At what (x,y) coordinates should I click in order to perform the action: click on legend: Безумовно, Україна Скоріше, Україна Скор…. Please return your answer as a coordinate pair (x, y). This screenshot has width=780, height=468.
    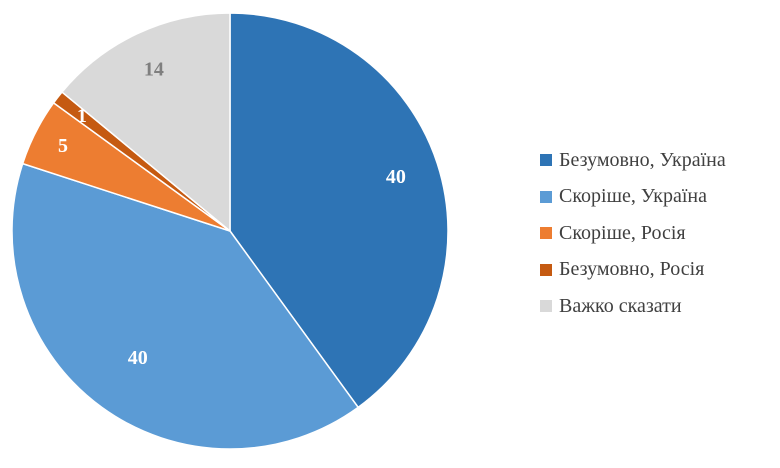
    Looking at the image, I should click on (657, 233).